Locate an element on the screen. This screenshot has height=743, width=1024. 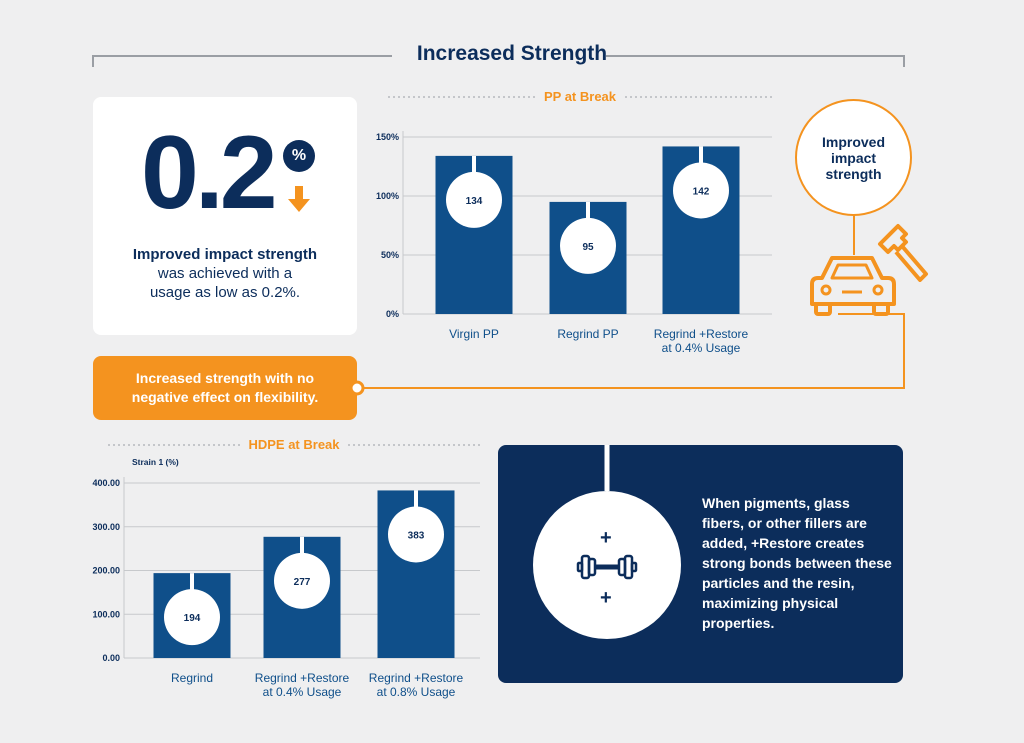
dumbbell-plate-left-inner is located at coordinates (592, 567).